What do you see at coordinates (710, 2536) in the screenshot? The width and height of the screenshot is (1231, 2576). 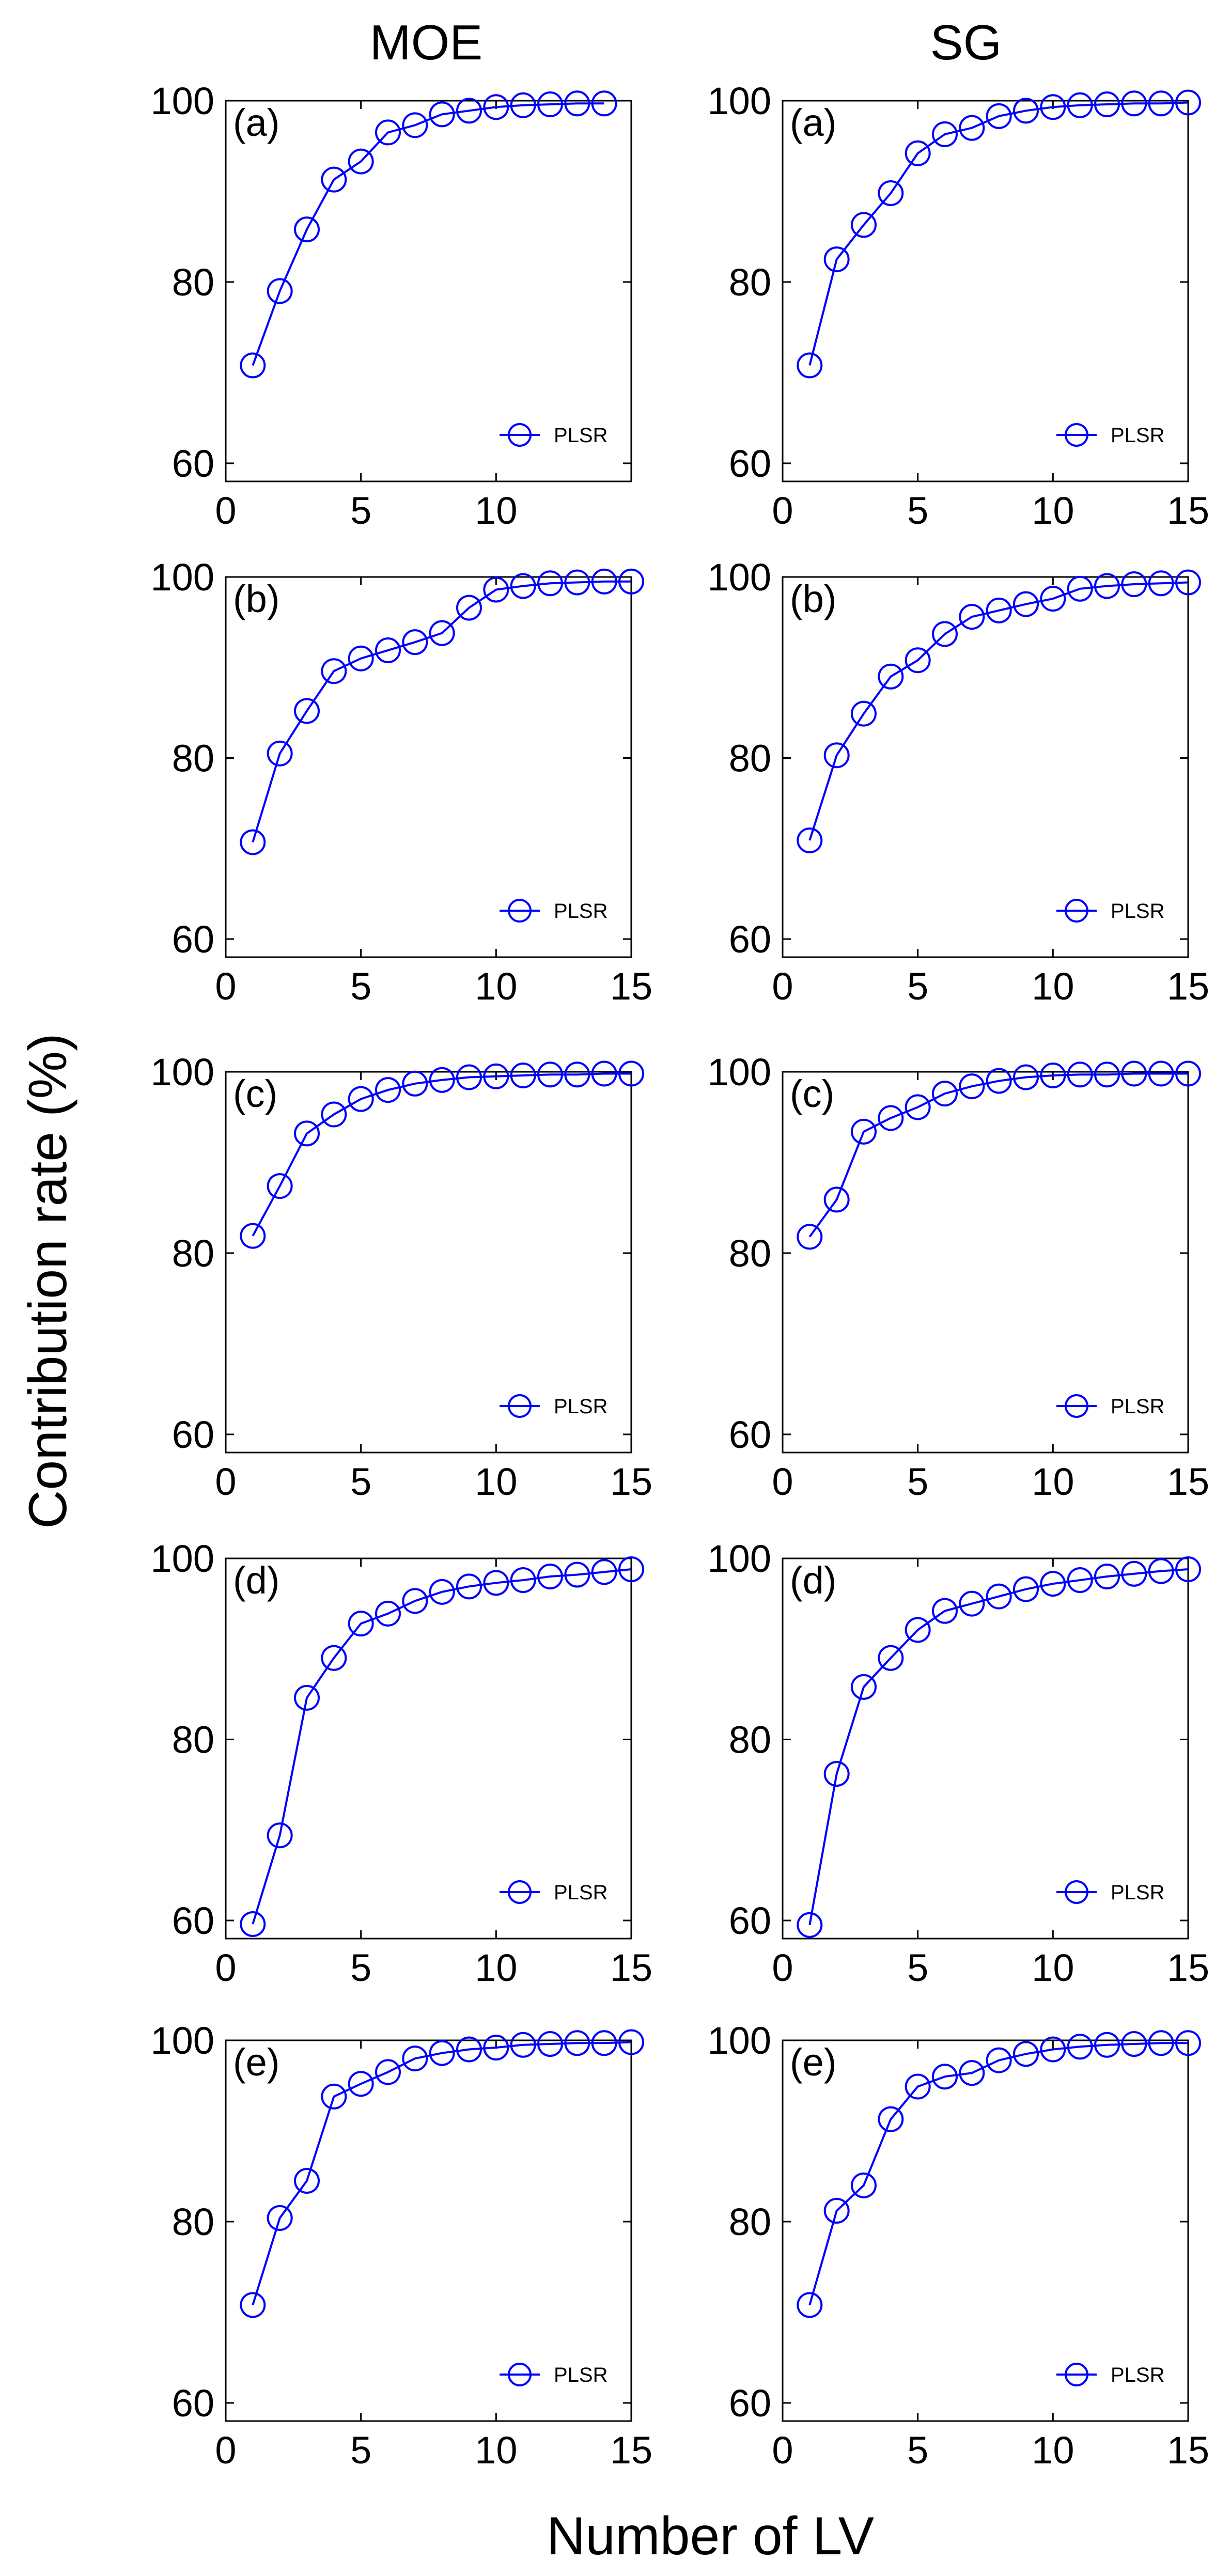 I see `x-axis-label: Number of LV` at bounding box center [710, 2536].